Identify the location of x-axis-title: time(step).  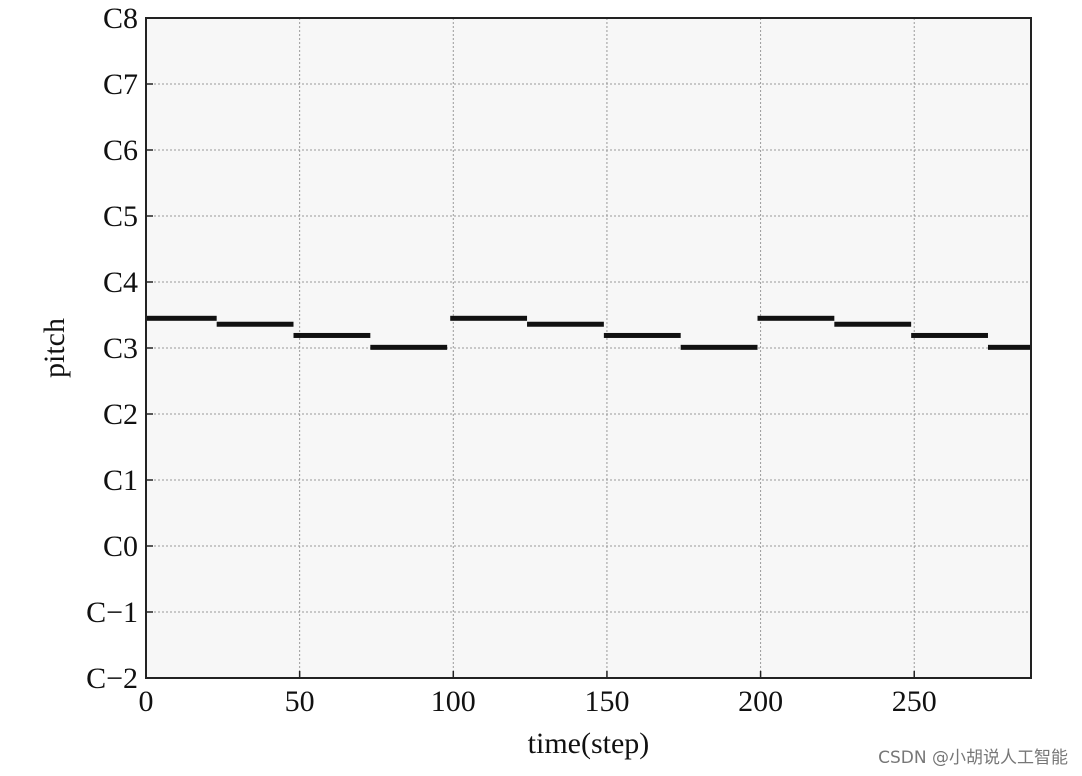
(589, 743).